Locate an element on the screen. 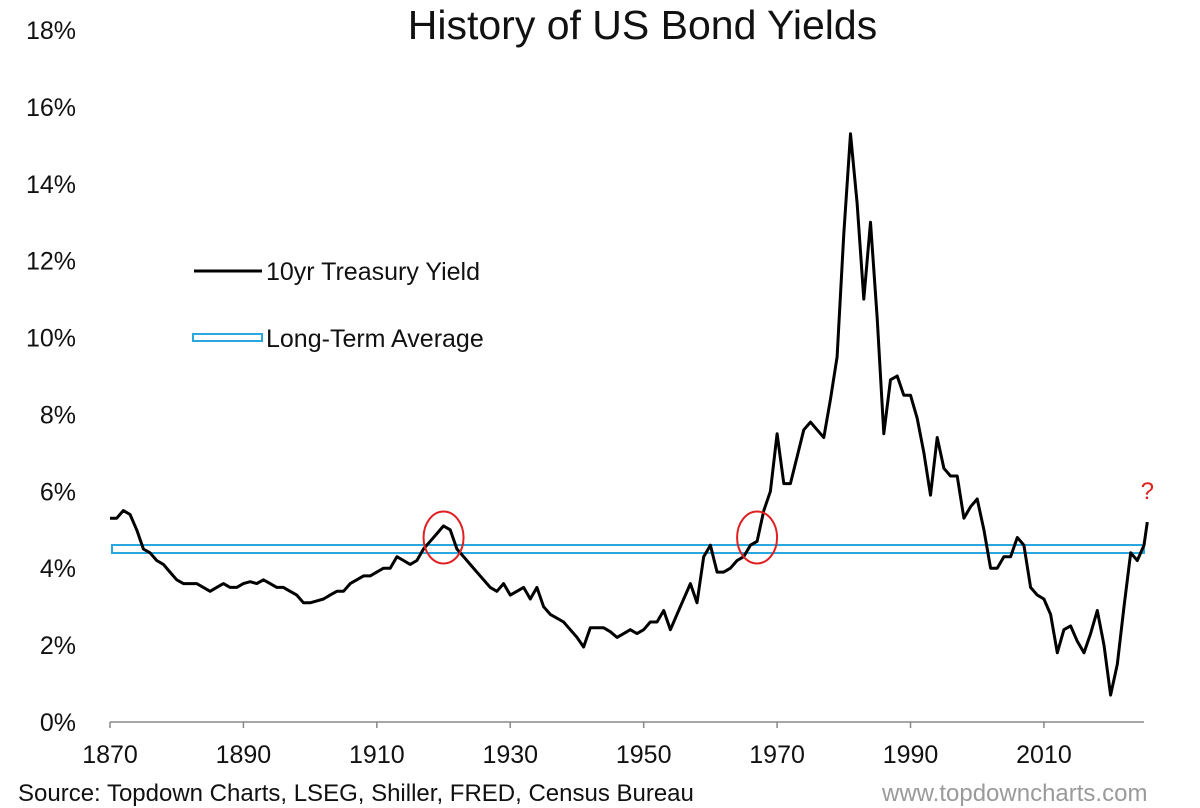 This screenshot has width=1200, height=808. y-axis-ticks: 0% 2% 4% 6% 8% 10% 12% 14% 16% 18% is located at coordinates (51, 377).